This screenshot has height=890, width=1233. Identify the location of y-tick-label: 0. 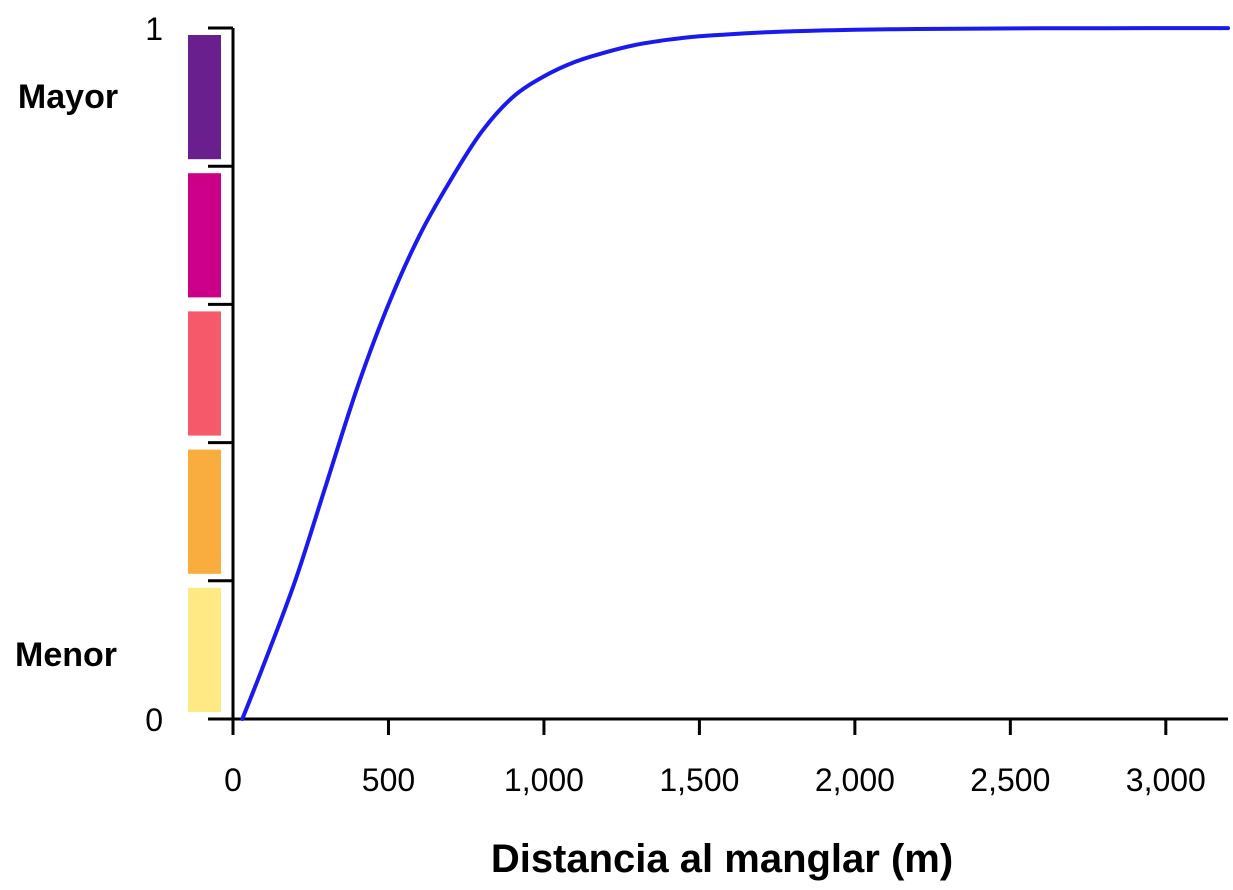
(154, 720).